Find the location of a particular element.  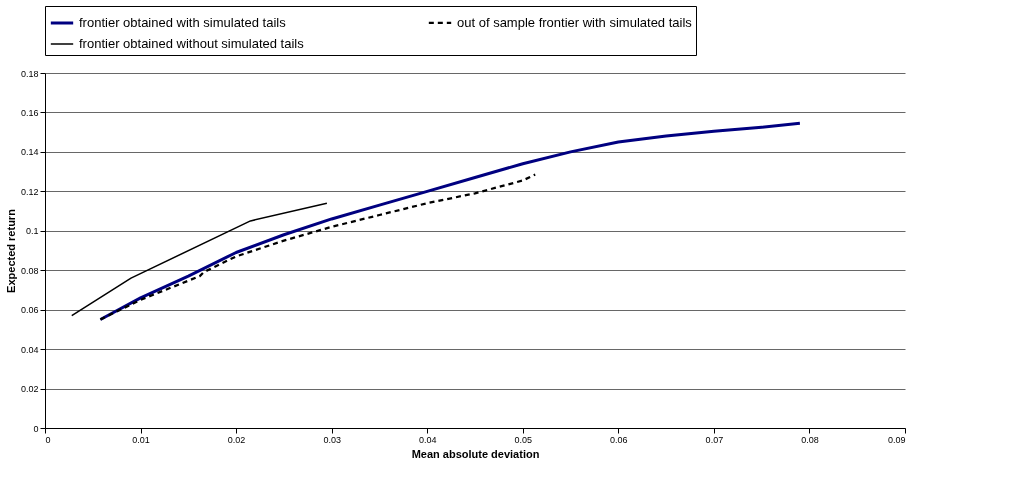

y-tick-label: 0 is located at coordinates (36, 428).